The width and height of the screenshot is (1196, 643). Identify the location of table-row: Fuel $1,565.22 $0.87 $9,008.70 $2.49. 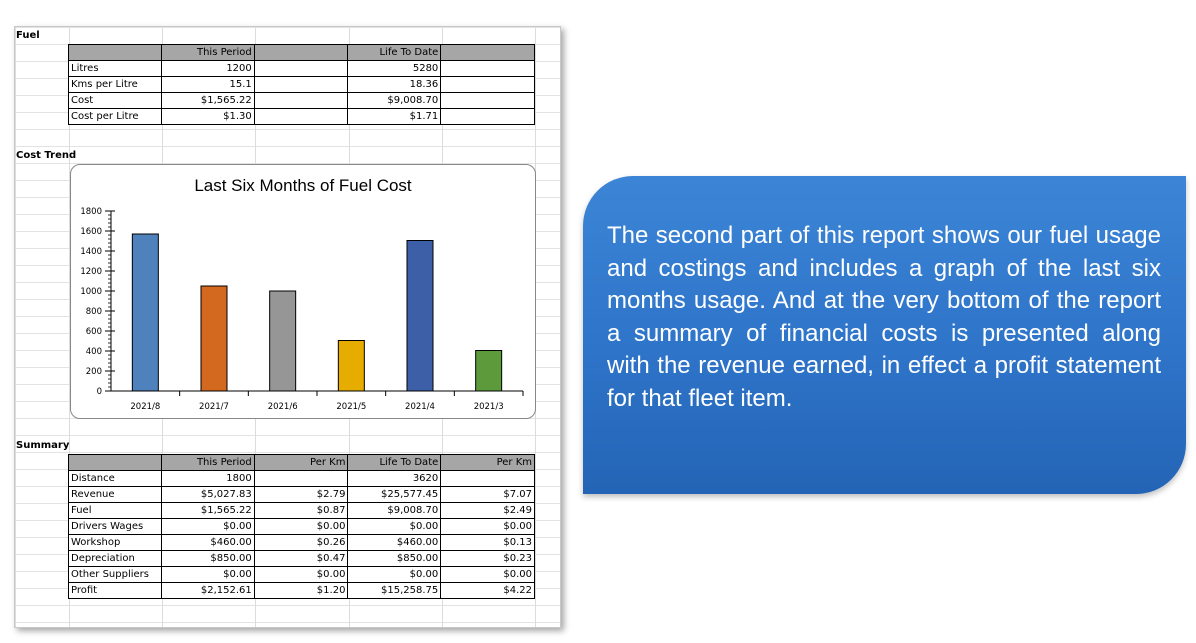
(301, 510).